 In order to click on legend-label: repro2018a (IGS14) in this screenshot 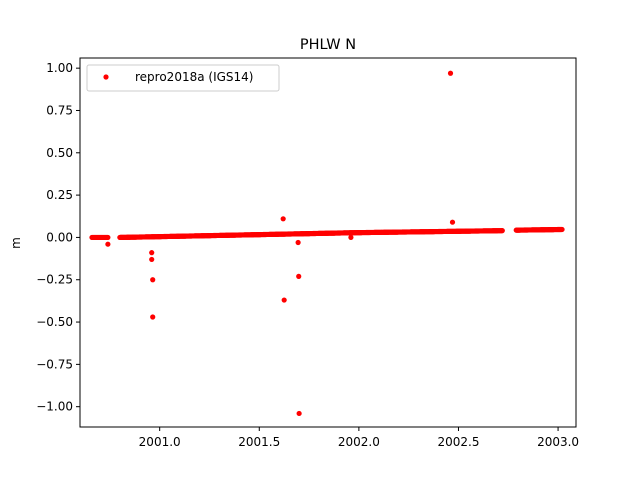, I will do `click(194, 77)`.